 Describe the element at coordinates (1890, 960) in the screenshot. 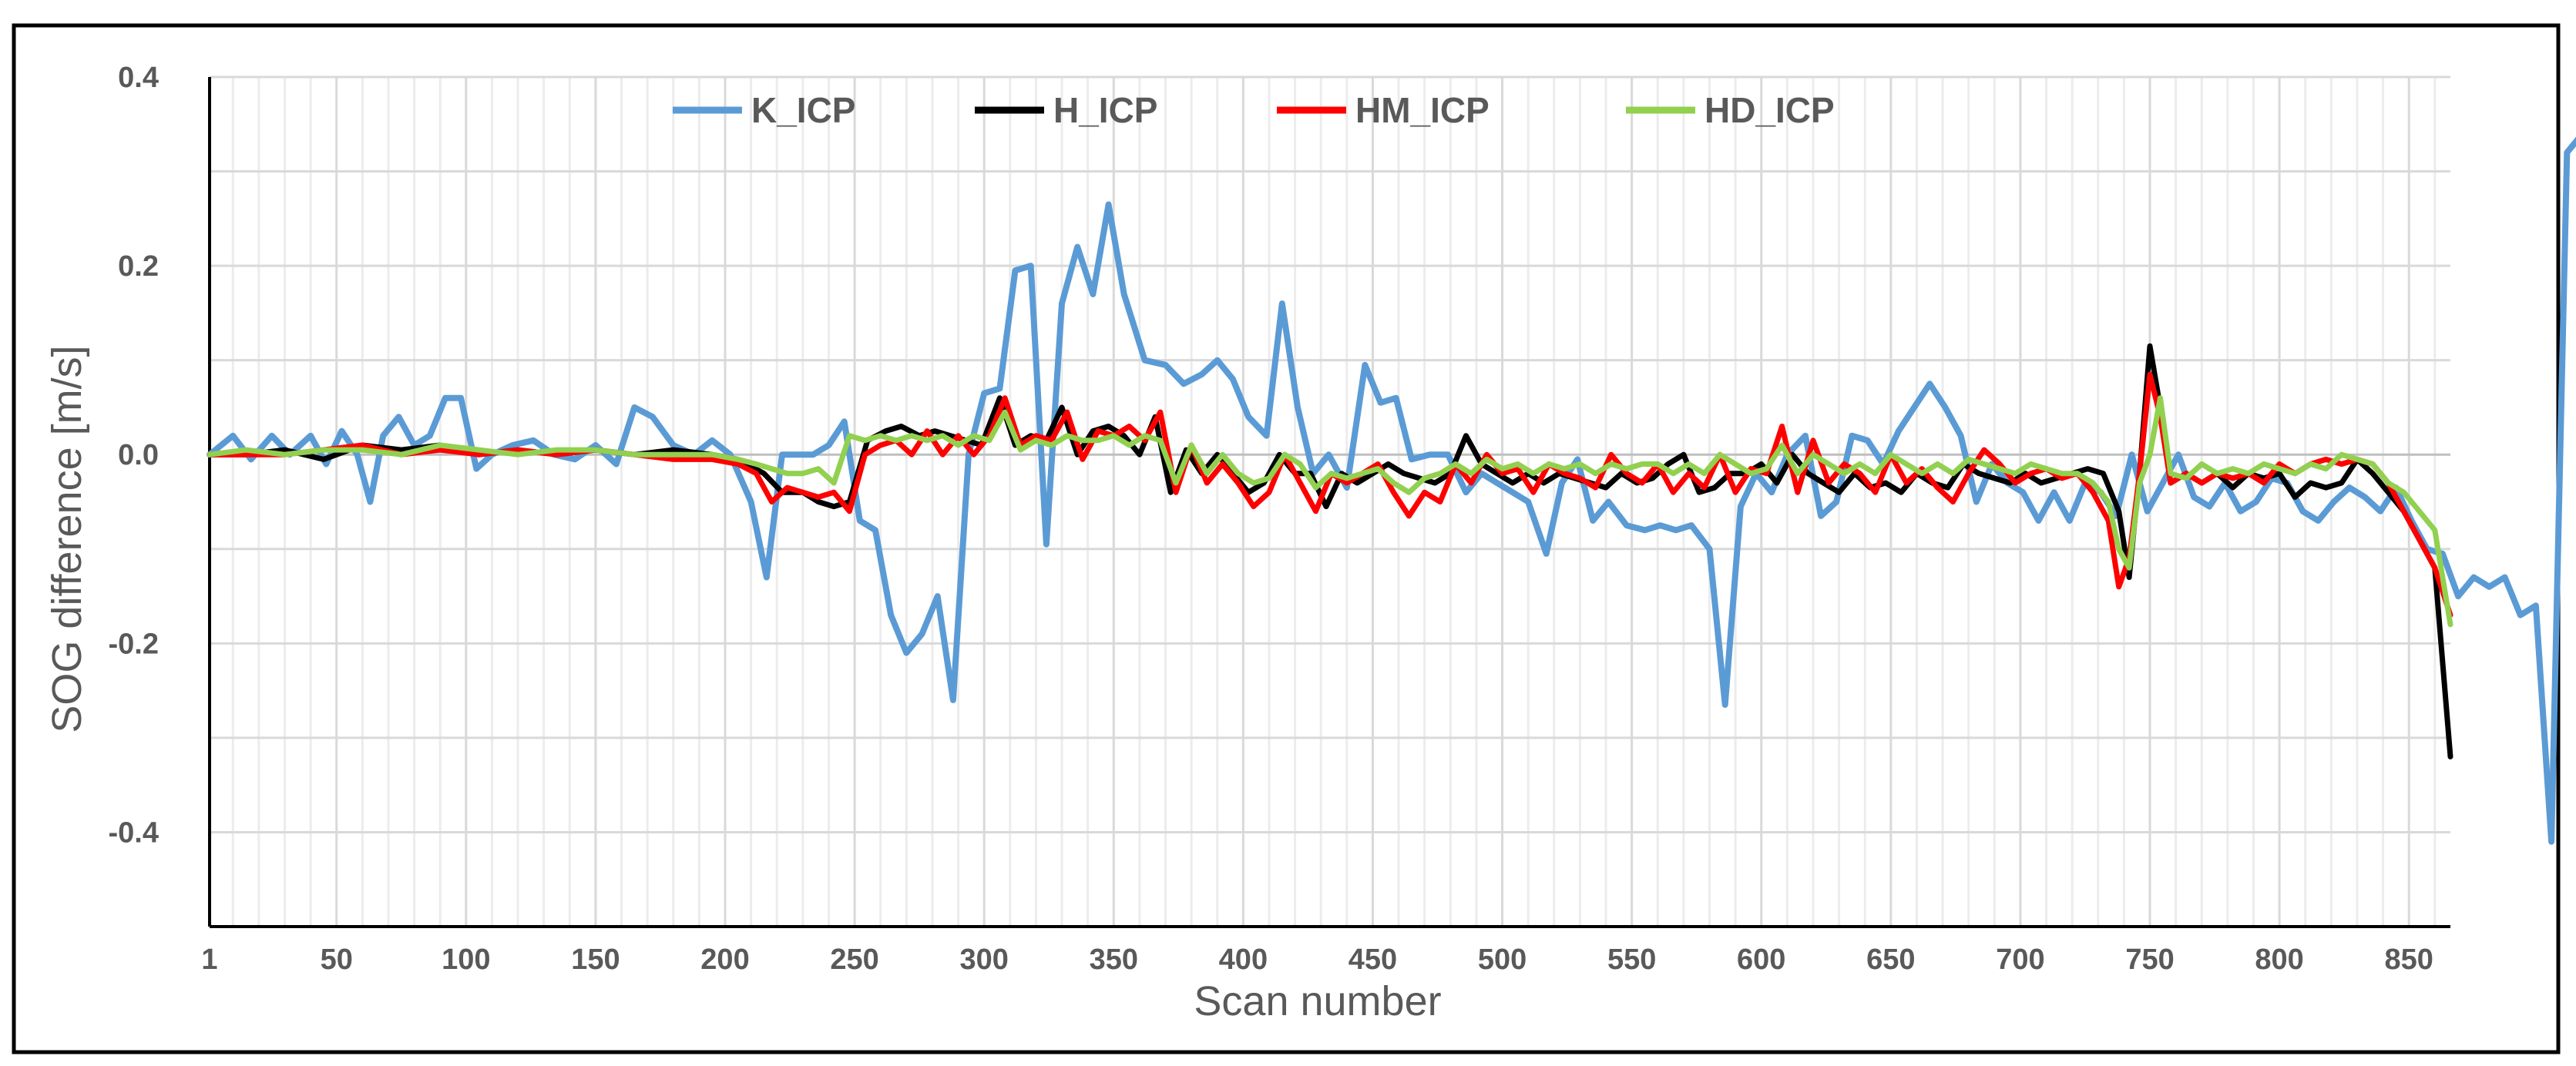

I see `x-tick-label: 650` at that location.